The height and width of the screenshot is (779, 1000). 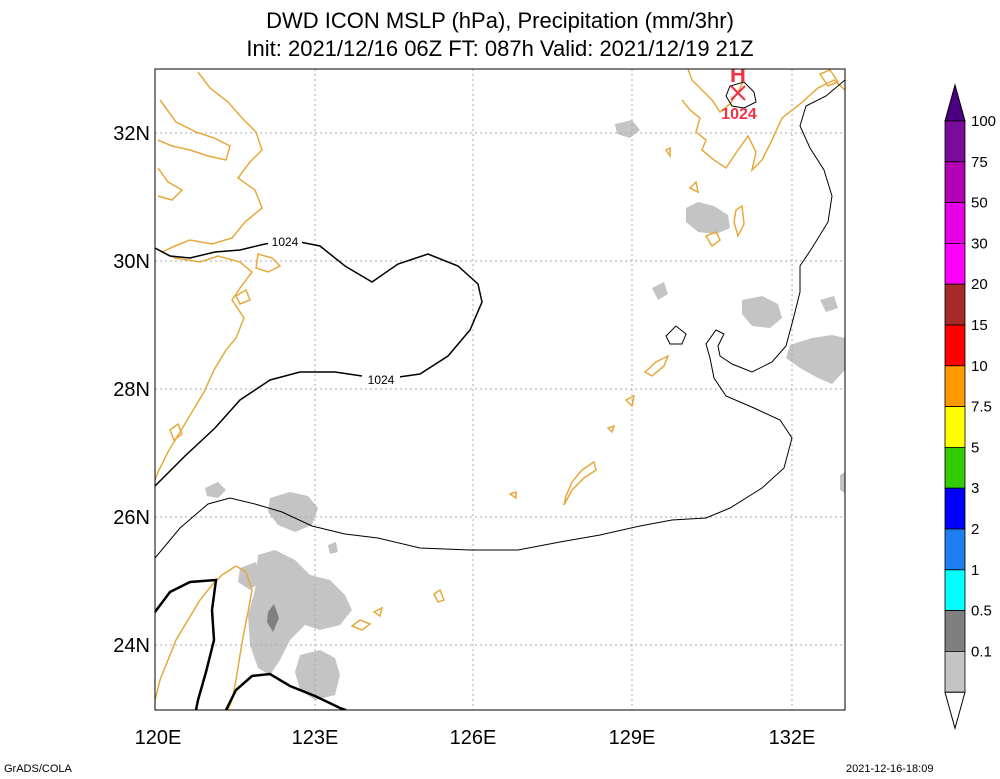 I want to click on china-coast, so click(x=209, y=276).